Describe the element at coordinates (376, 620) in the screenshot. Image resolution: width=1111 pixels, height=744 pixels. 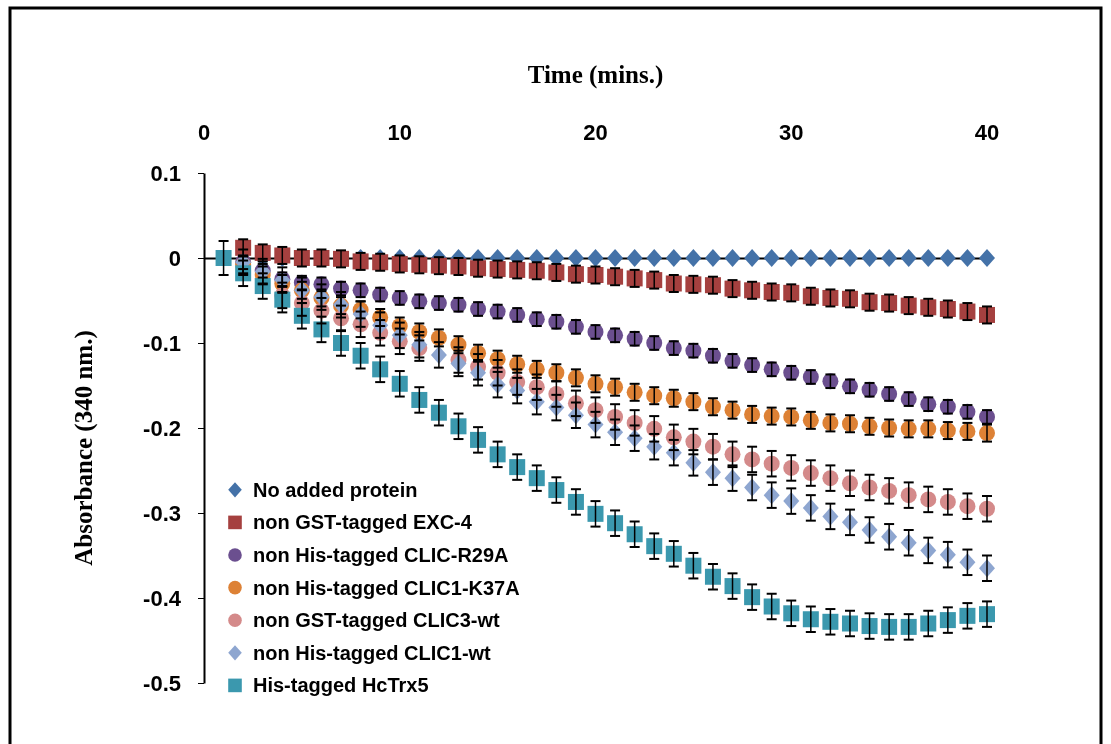
I see `legend-label: non GST-tagged CLIC3-wt` at that location.